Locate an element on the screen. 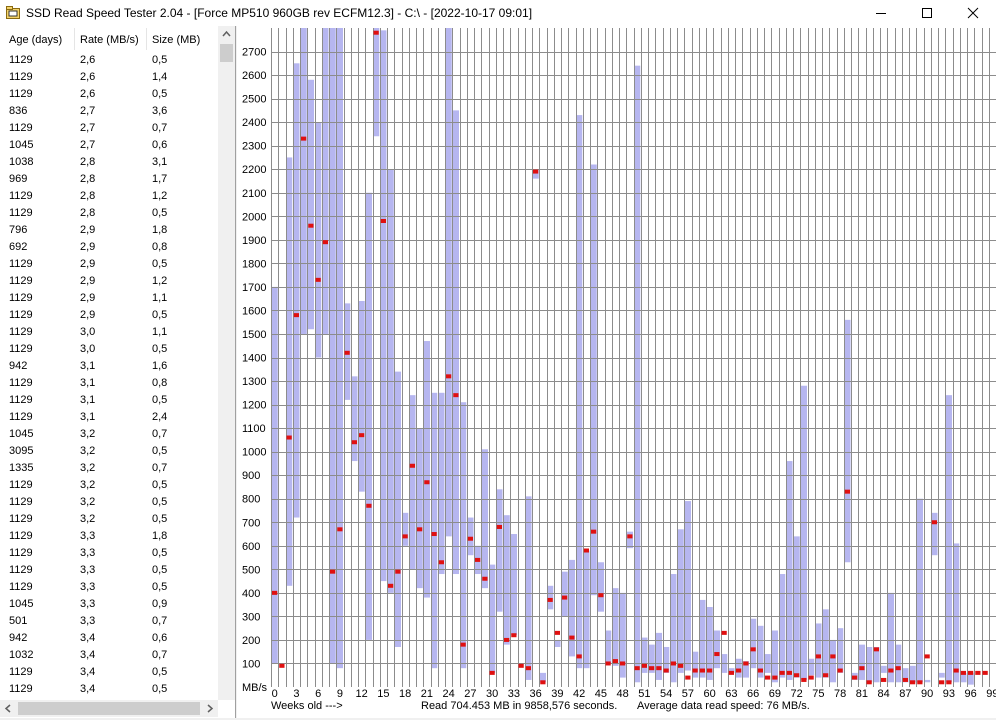  list-row: 1038 2,8 3,1 is located at coordinates (109, 162).